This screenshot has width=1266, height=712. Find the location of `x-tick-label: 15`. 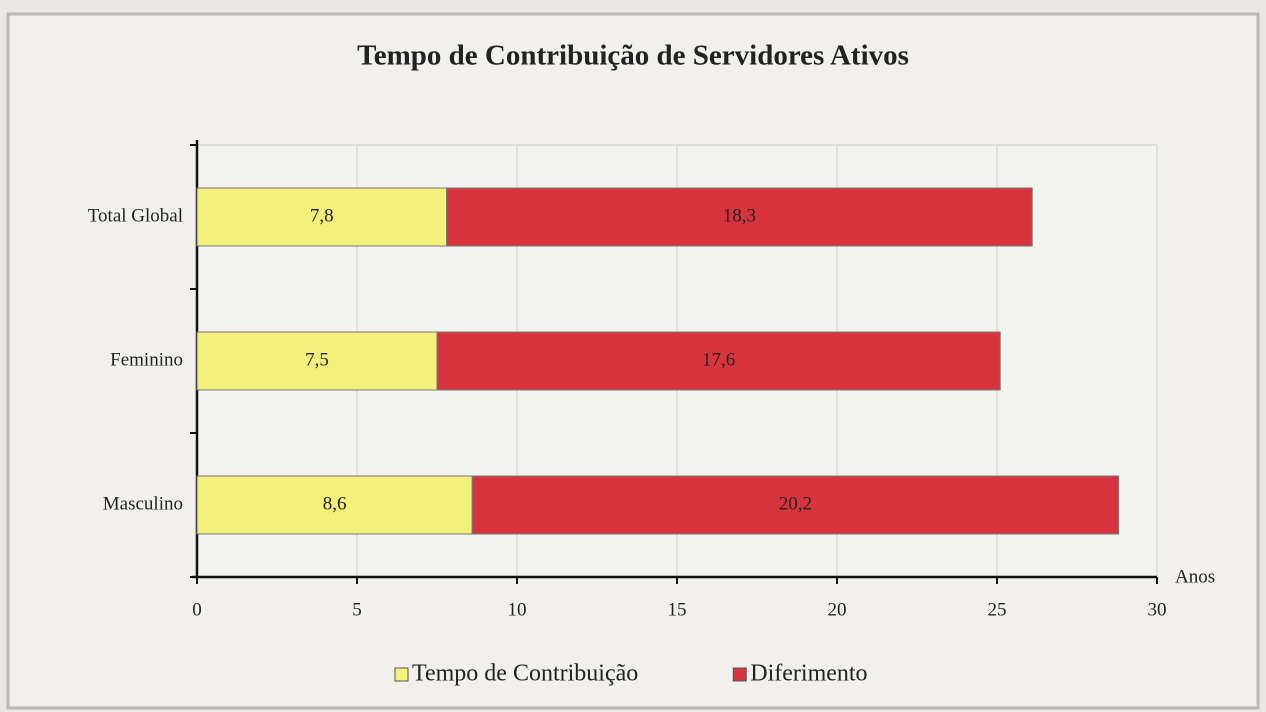

x-tick-label: 15 is located at coordinates (677, 609).